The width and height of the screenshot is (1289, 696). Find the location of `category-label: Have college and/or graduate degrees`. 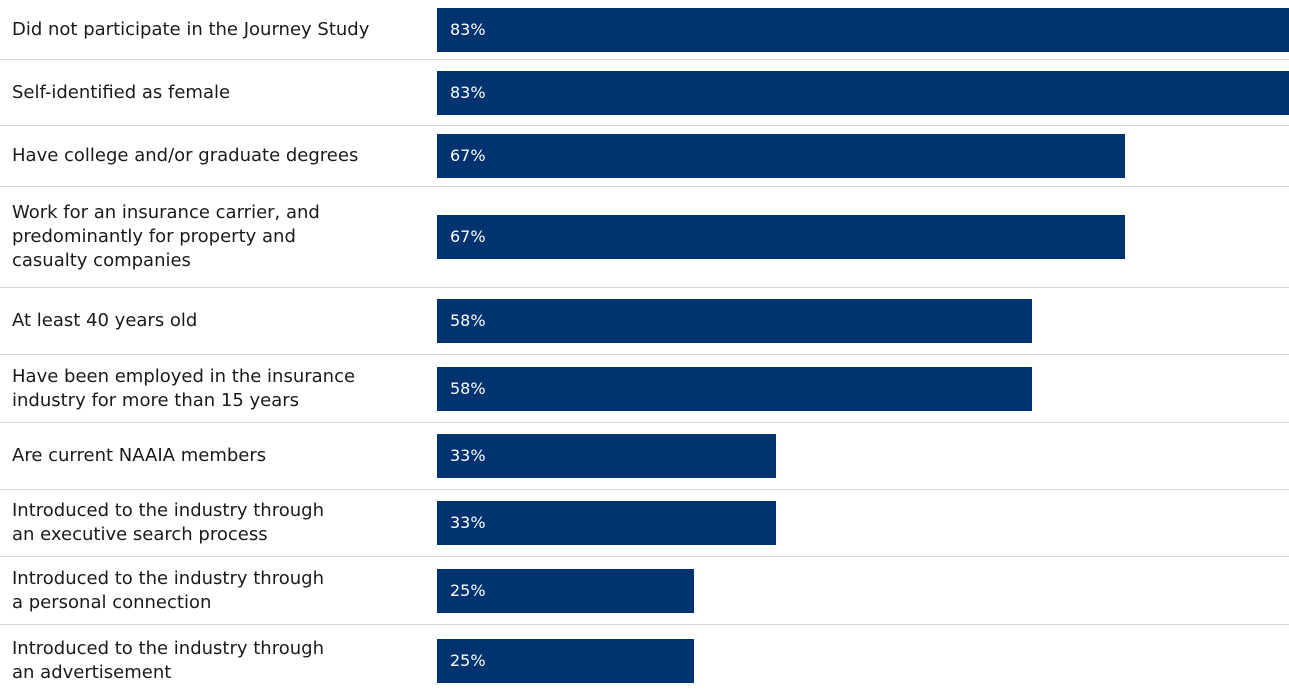

category-label: Have college and/or graduate degrees is located at coordinates (185, 155).